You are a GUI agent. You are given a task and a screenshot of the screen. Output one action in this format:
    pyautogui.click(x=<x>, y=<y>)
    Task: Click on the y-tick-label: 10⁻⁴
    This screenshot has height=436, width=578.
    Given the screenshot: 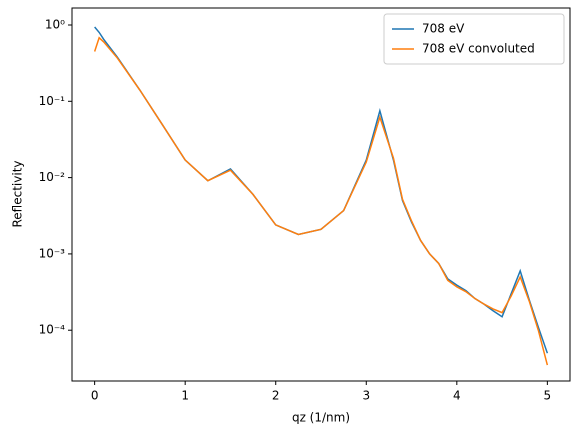 What is the action you would take?
    pyautogui.click(x=52, y=330)
    